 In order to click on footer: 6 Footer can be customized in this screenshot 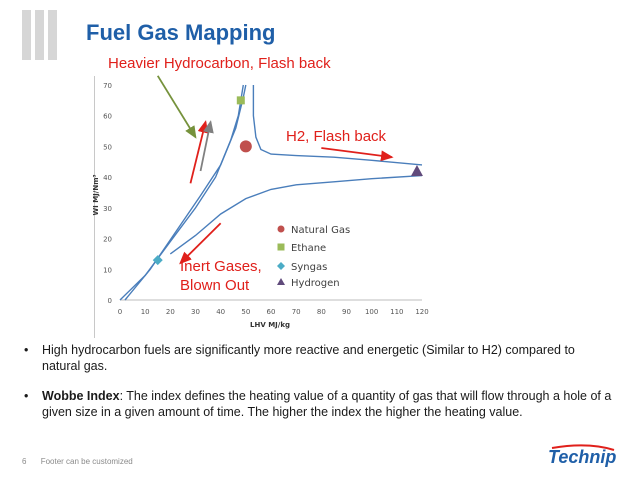, I will do `click(77, 461)`.